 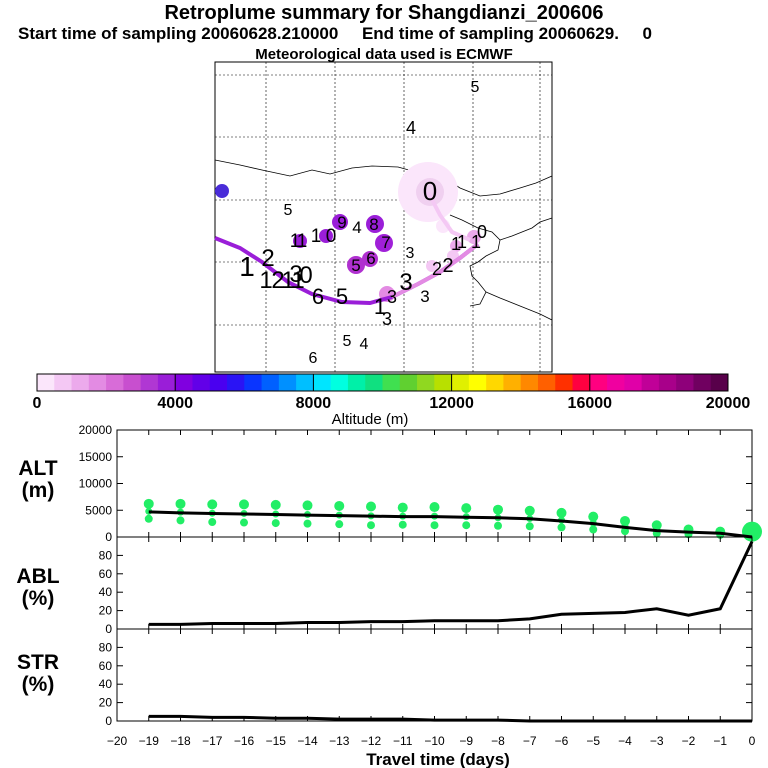 What do you see at coordinates (434, 583) in the screenshot?
I see `abl-frame` at bounding box center [434, 583].